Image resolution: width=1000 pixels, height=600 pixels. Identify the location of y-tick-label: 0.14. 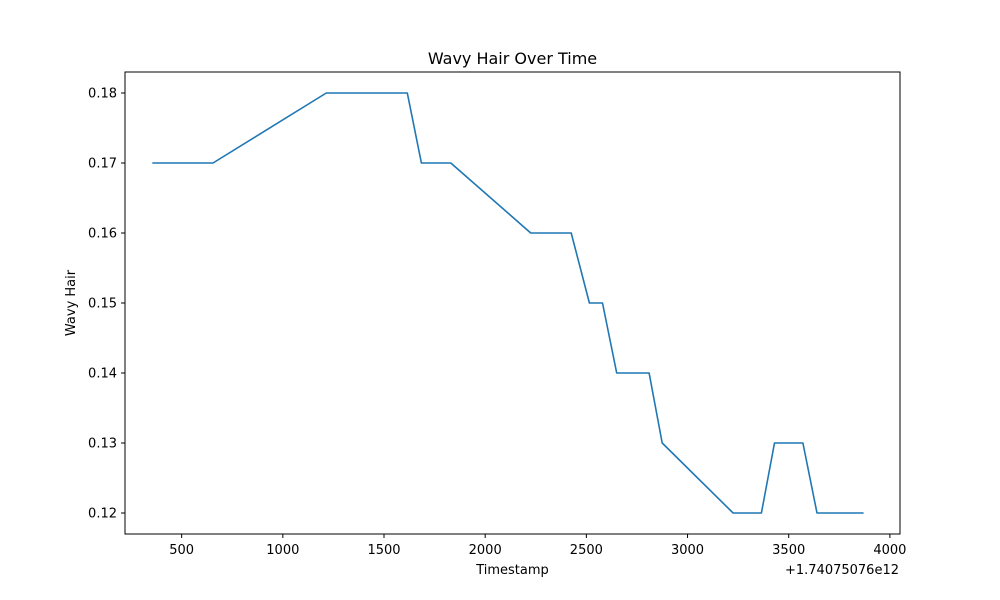
(102, 374).